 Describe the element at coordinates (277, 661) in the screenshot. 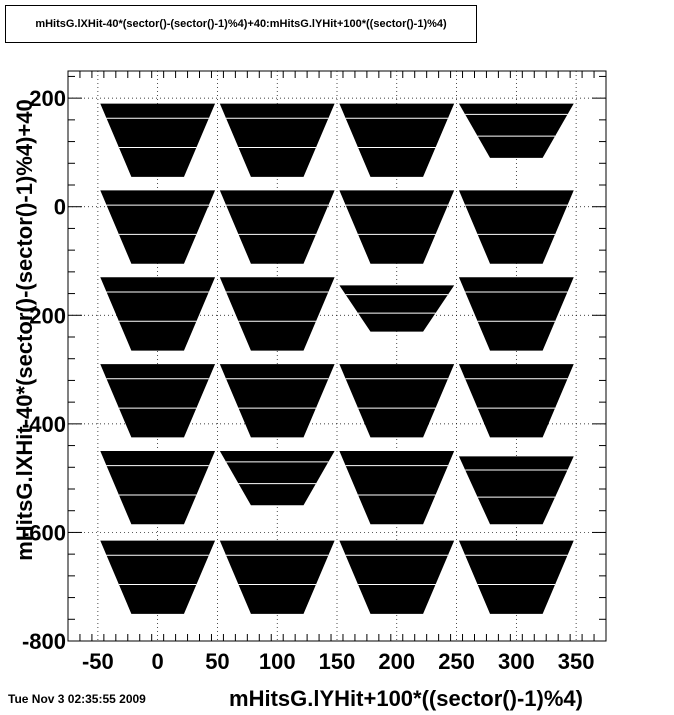

I see `x-tick-label: 100` at that location.